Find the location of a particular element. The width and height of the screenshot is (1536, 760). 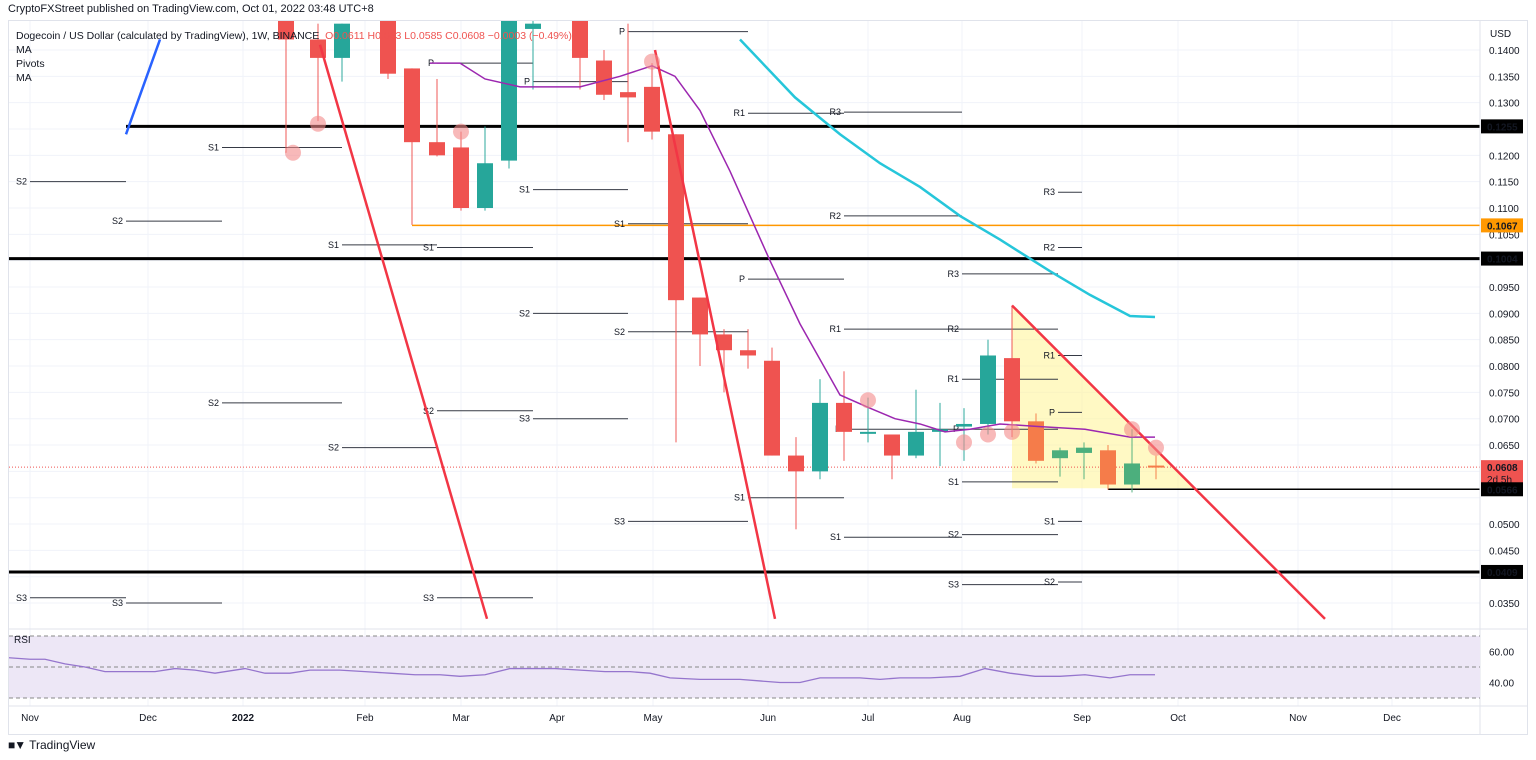

price-tick: 0.1350 is located at coordinates (1504, 77).